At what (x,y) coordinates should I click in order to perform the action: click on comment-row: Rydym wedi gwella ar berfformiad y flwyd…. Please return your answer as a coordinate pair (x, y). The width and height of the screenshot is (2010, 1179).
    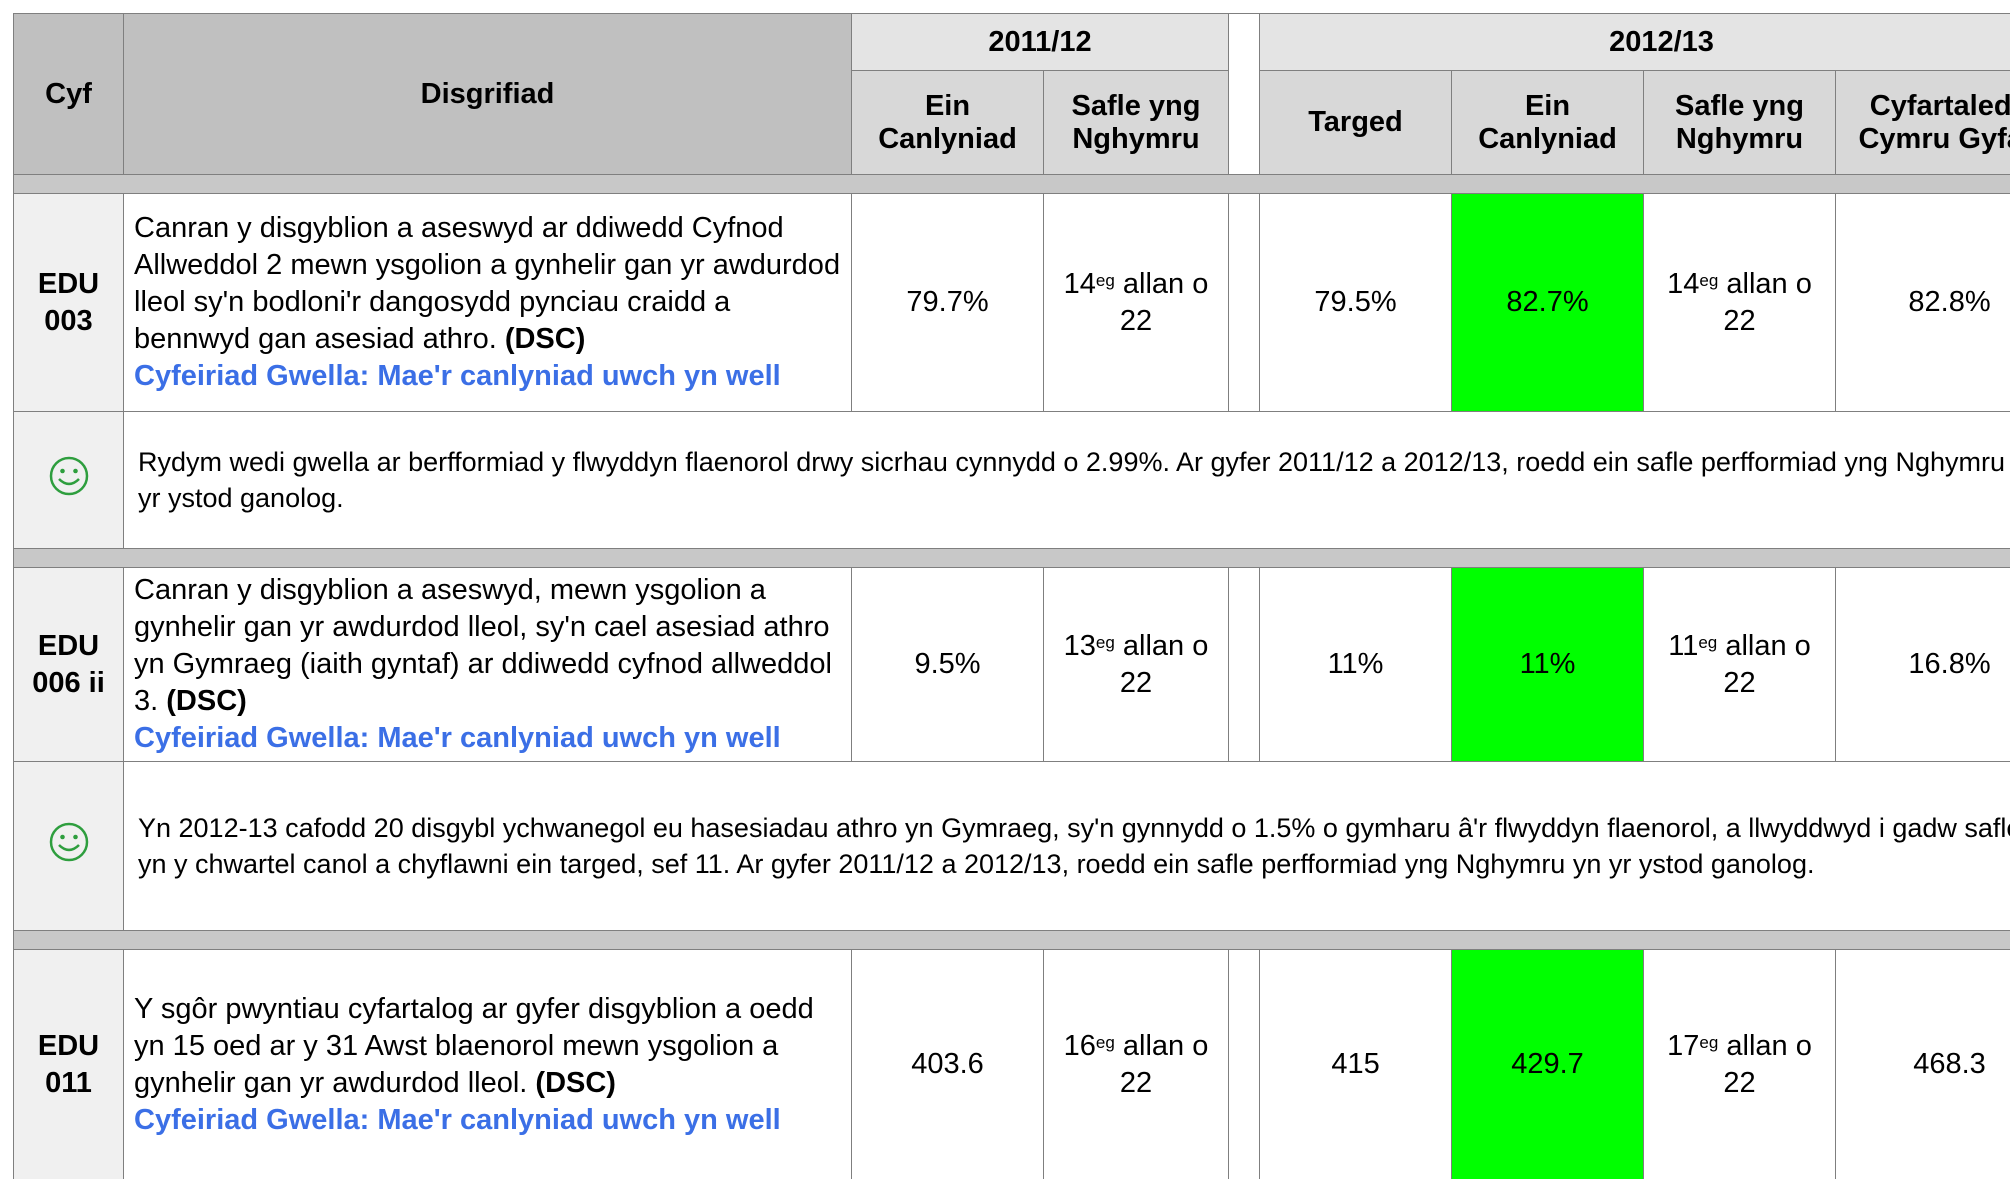
    Looking at the image, I should click on (1011, 480).